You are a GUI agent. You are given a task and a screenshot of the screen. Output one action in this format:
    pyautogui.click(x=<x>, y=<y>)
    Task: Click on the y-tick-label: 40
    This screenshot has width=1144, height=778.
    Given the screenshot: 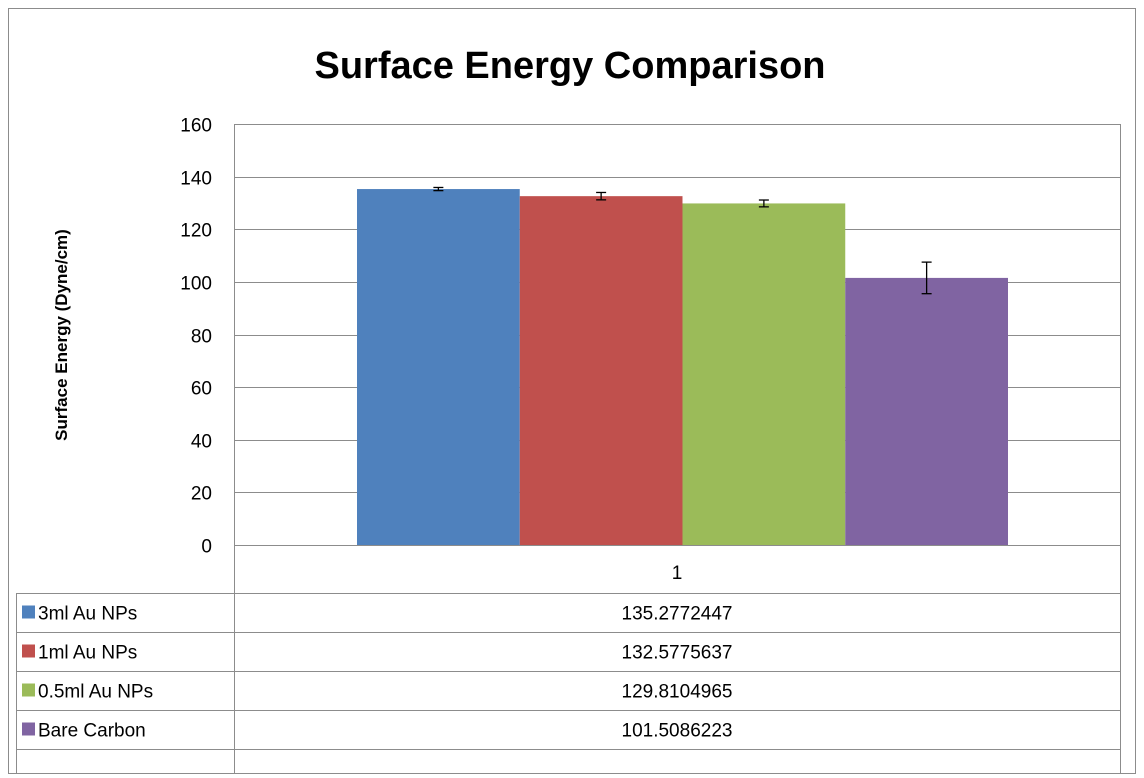 What is the action you would take?
    pyautogui.click(x=201, y=442)
    